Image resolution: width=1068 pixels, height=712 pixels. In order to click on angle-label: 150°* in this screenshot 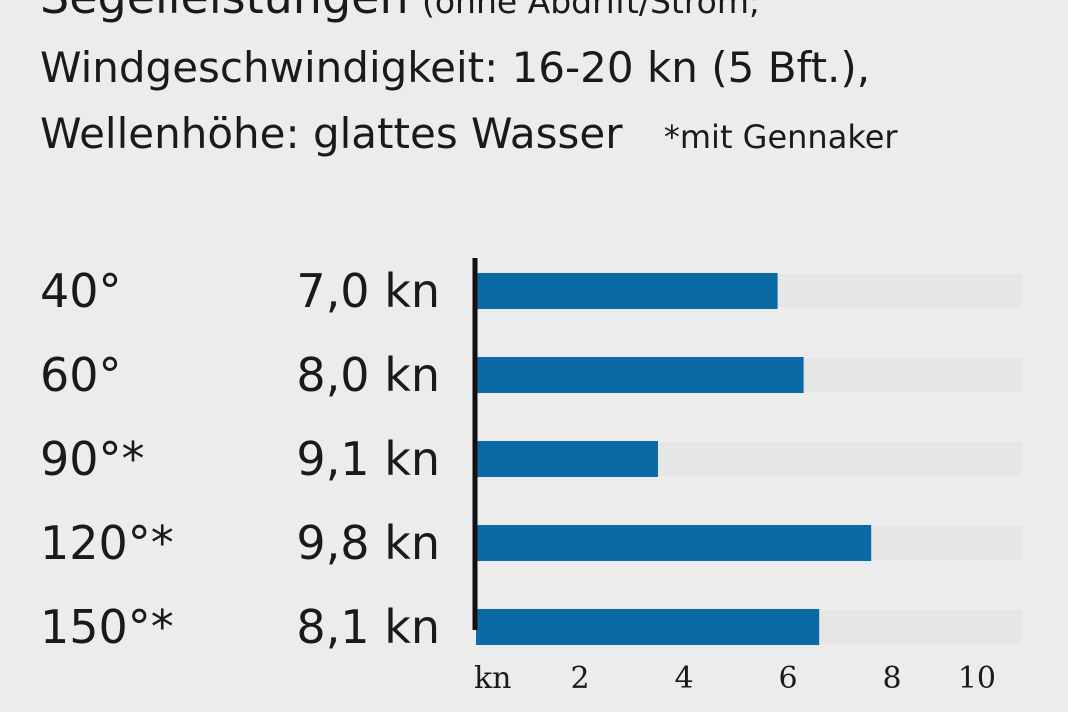, I will do `click(107, 627)`.